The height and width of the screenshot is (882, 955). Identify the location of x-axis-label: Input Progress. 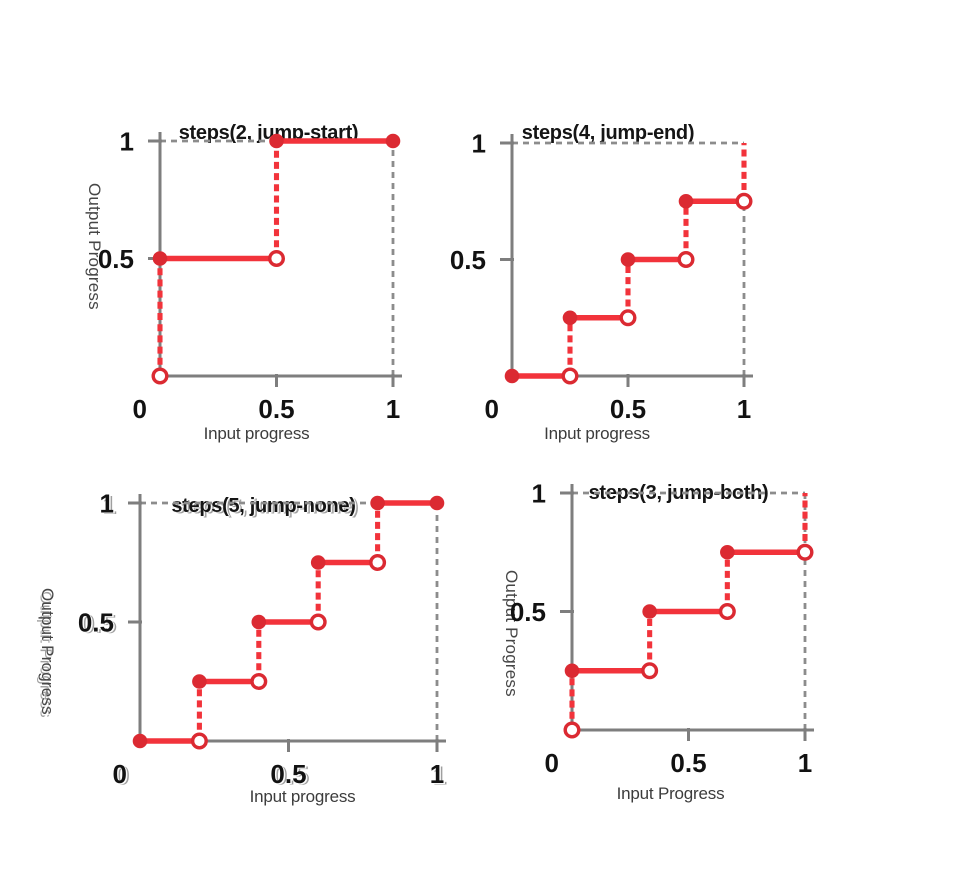
(670, 793).